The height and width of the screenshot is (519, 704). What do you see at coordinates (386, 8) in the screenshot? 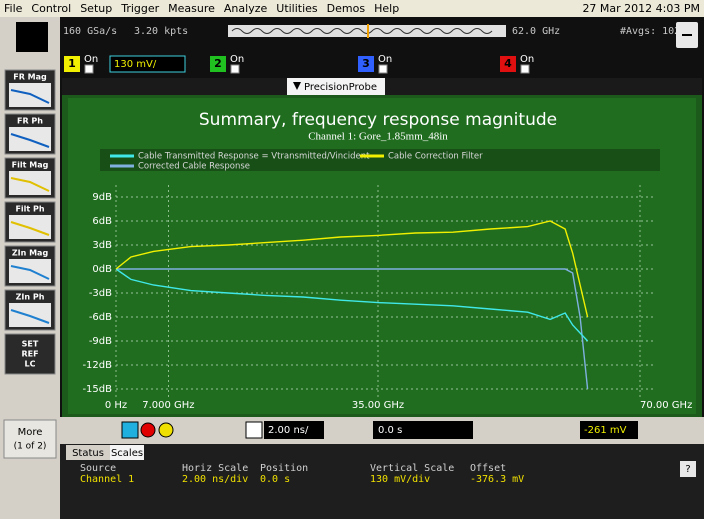
I see `menu-item: Help` at bounding box center [386, 8].